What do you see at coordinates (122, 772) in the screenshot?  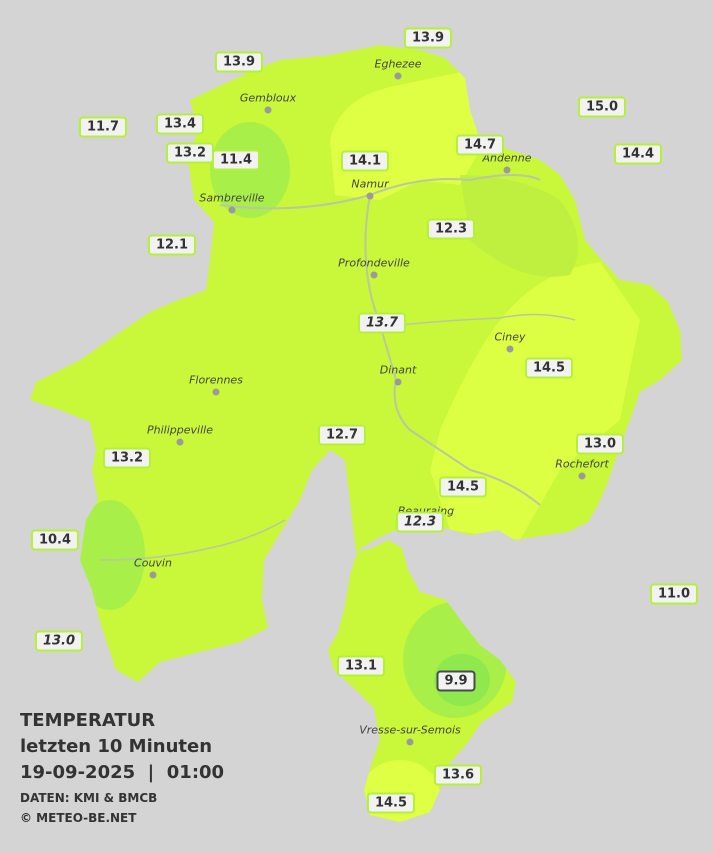 I see `datetime: 19-09-2025 | 01:00` at bounding box center [122, 772].